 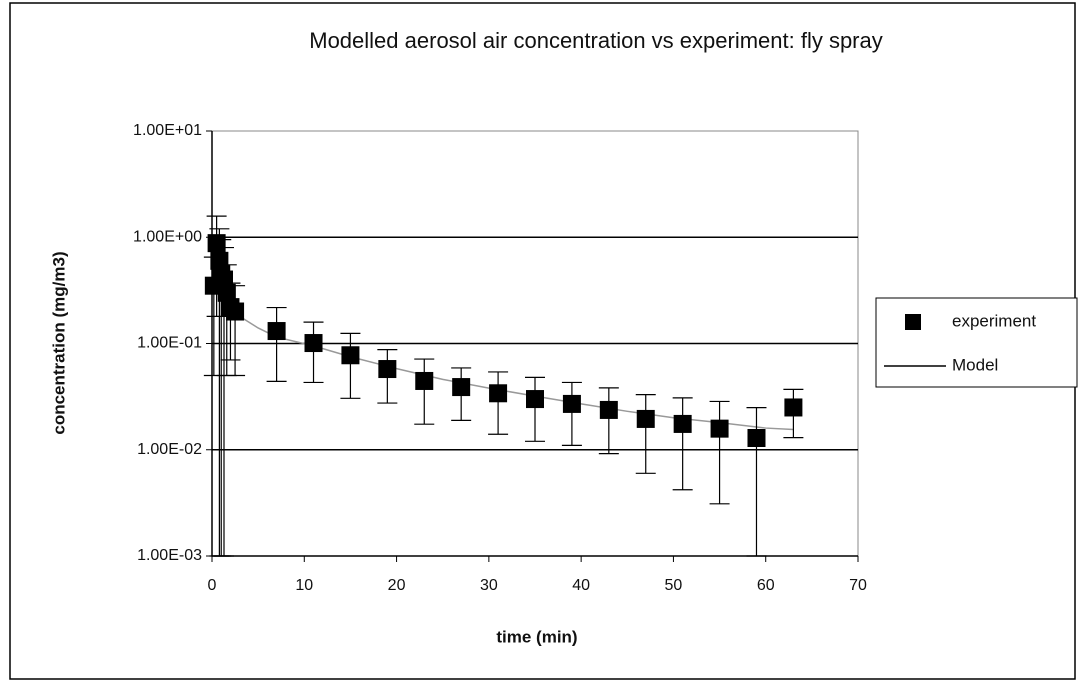 I want to click on y-tick-label: 1.00E-01, so click(x=169, y=343).